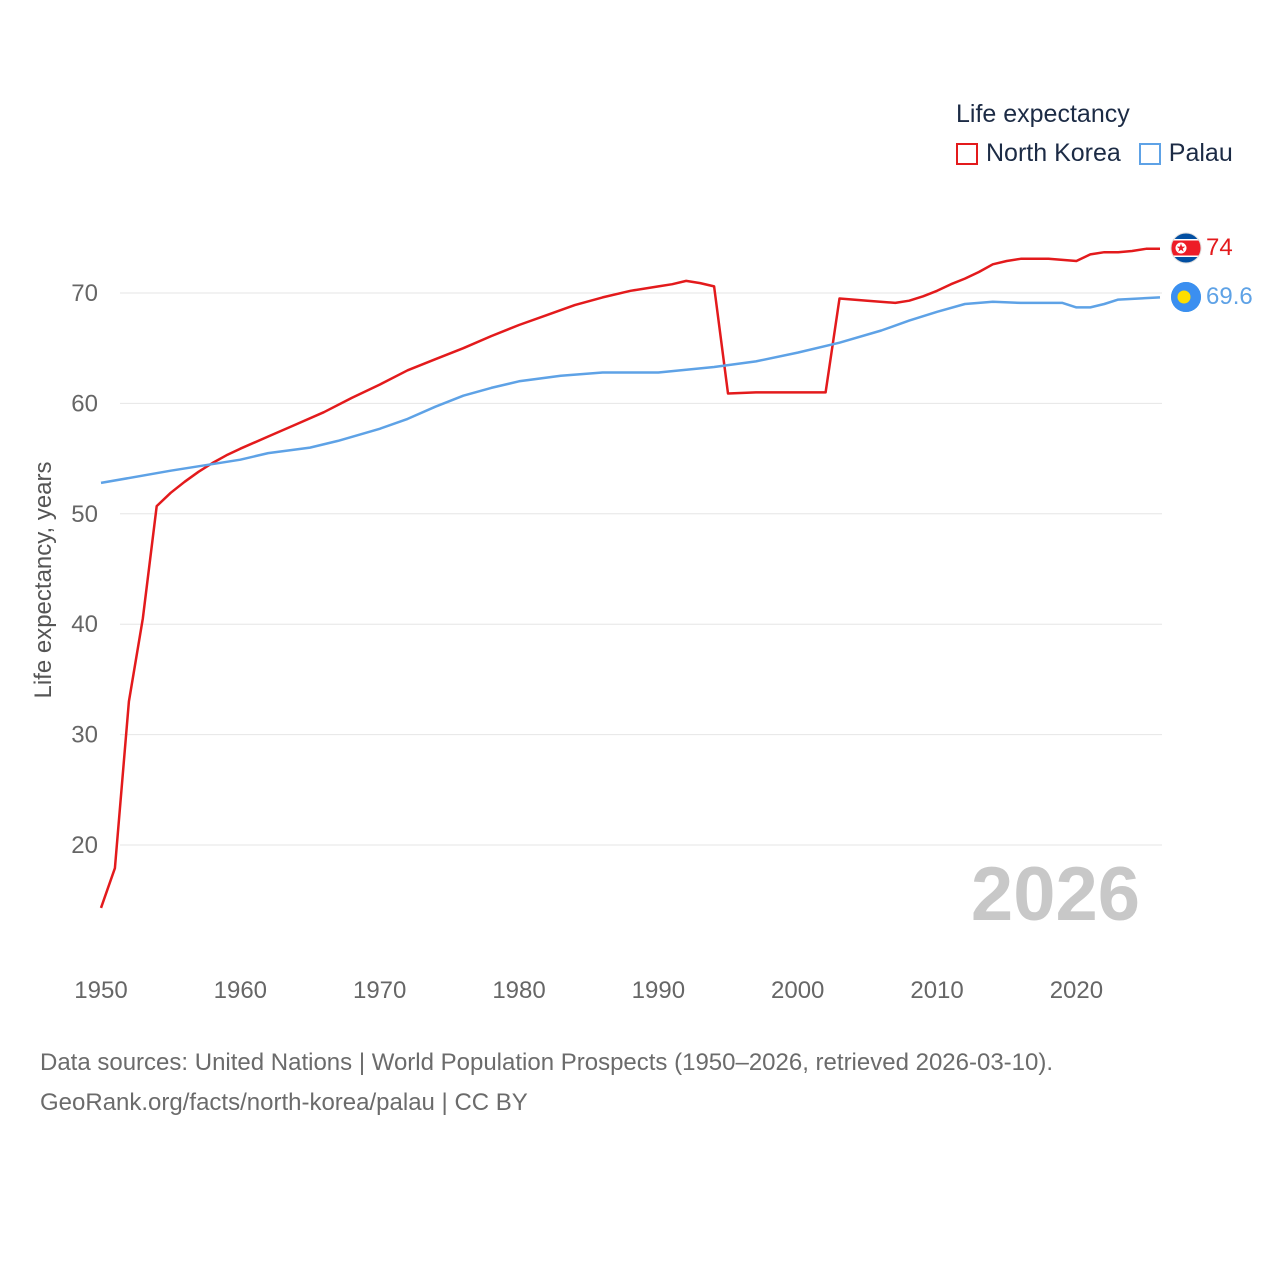  What do you see at coordinates (84, 845) in the screenshot?
I see `y-tick-label: 20` at bounding box center [84, 845].